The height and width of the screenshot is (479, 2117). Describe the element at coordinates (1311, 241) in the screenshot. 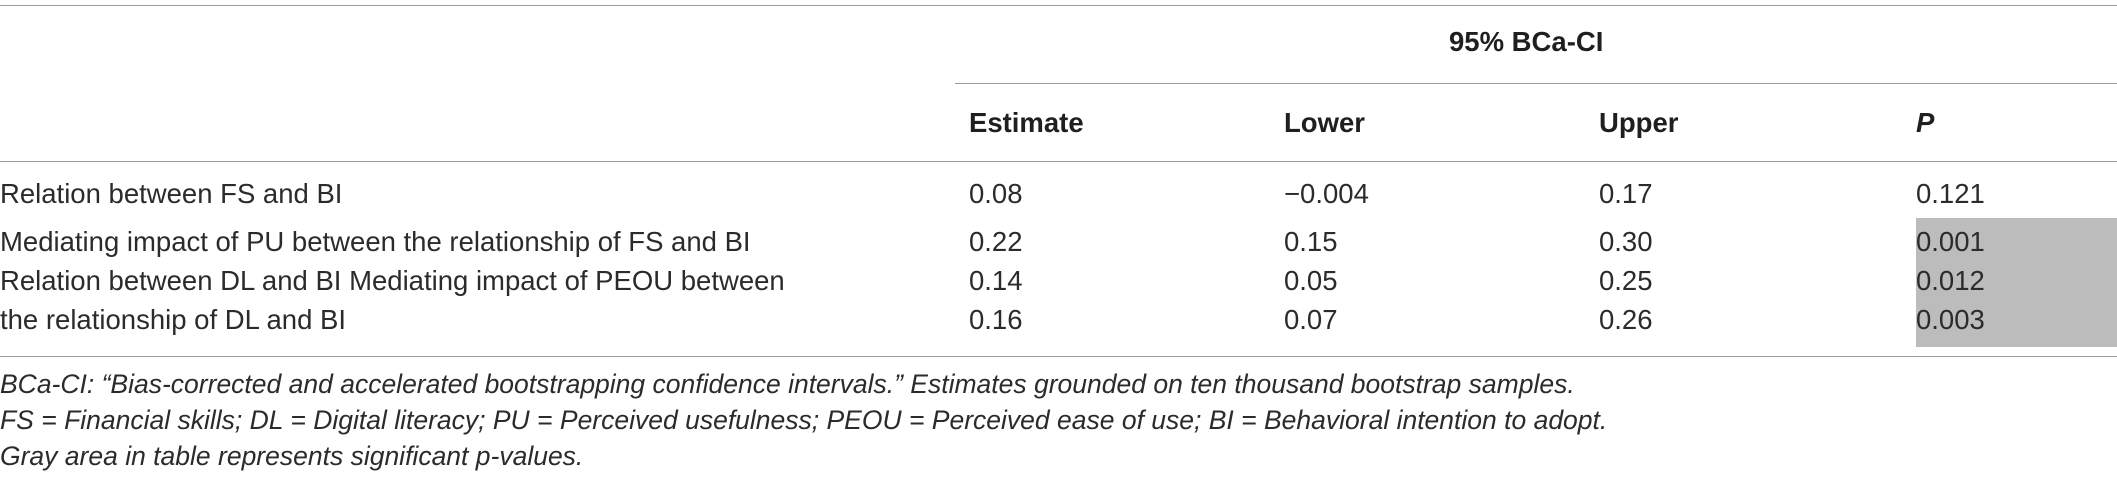

I see `cell-lower: 0.15` at that location.